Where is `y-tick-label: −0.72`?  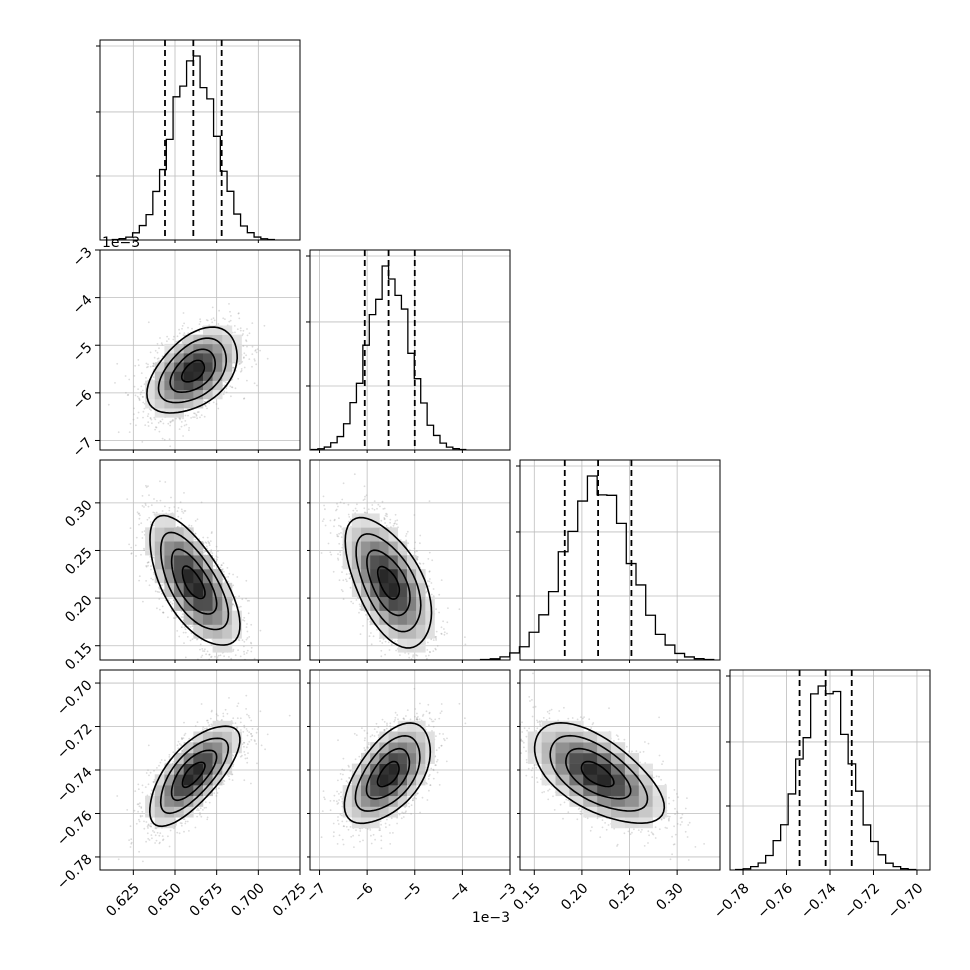 y-tick-label: −0.72 is located at coordinates (75, 742).